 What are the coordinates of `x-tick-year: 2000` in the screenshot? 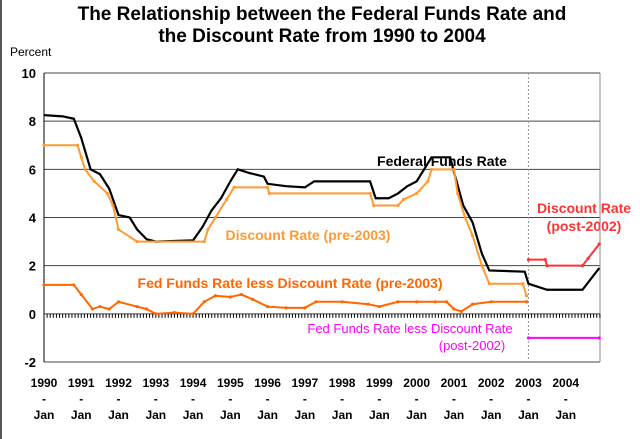 It's located at (416, 383).